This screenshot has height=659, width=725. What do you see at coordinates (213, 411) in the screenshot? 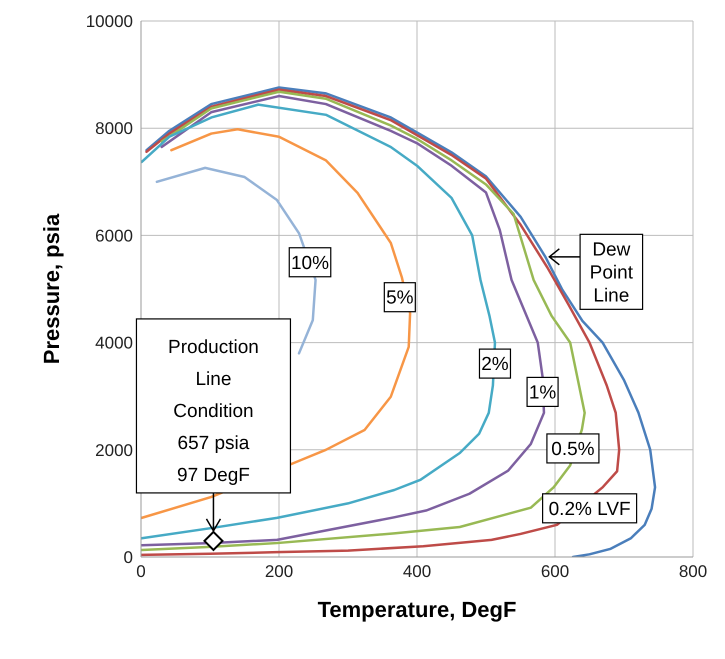
I see `annotation: Production Line Condition 657 psia 97 DegF` at bounding box center [213, 411].